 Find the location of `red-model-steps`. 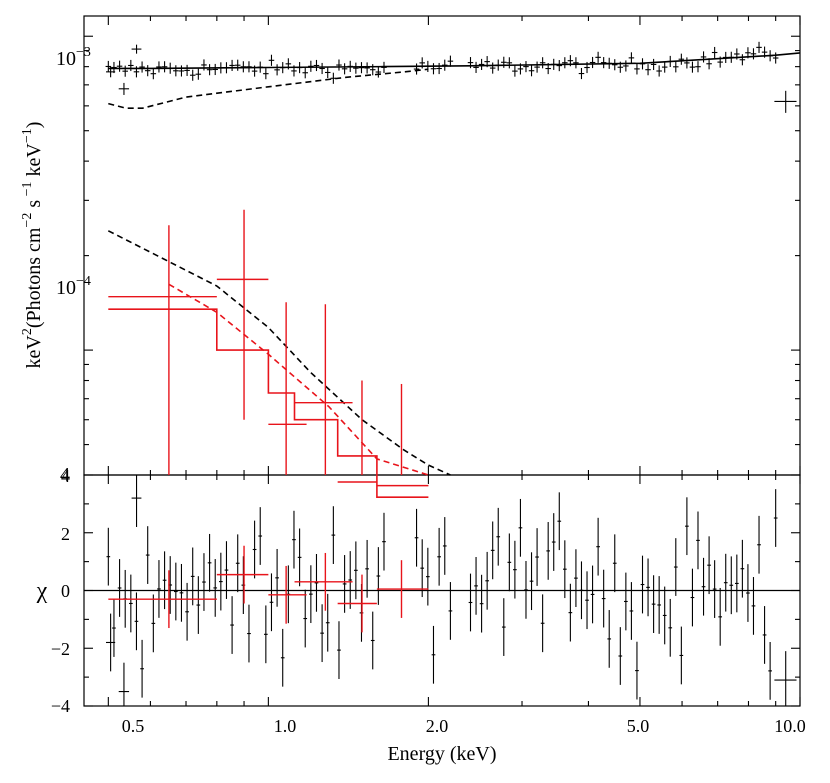

red-model-steps is located at coordinates (268, 403).